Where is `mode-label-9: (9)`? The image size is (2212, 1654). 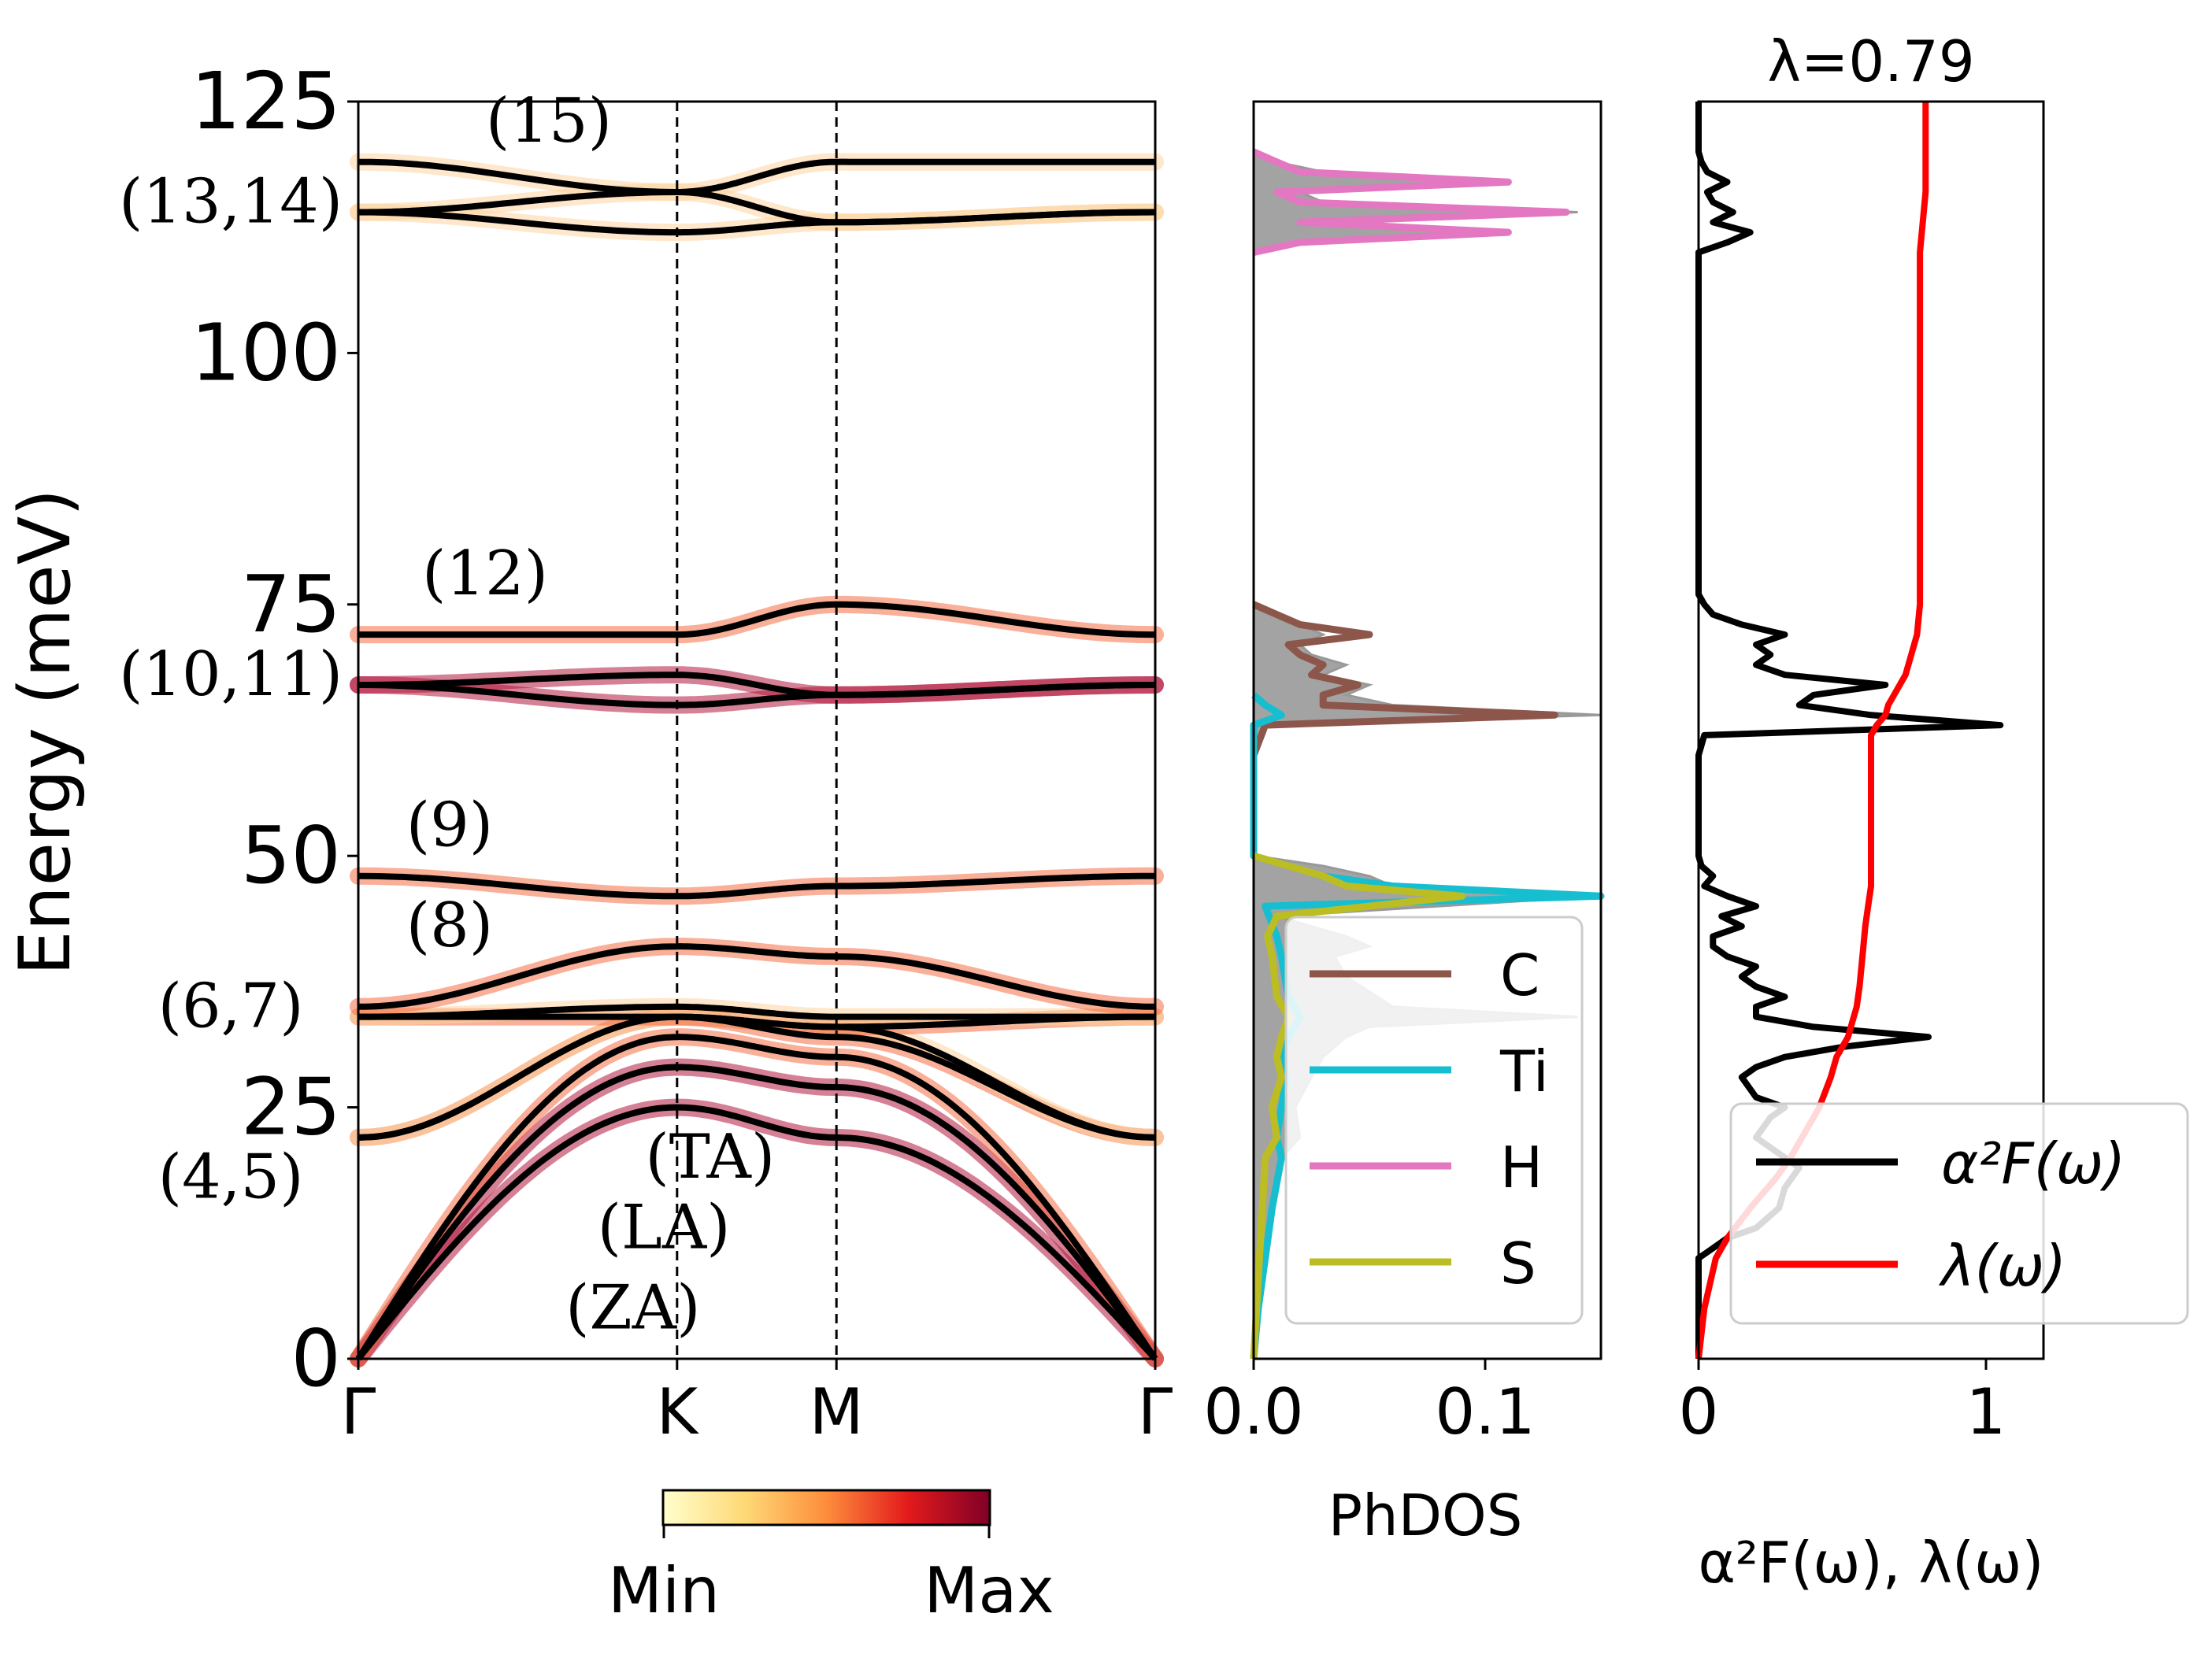 mode-label-9: (9) is located at coordinates (450, 825).